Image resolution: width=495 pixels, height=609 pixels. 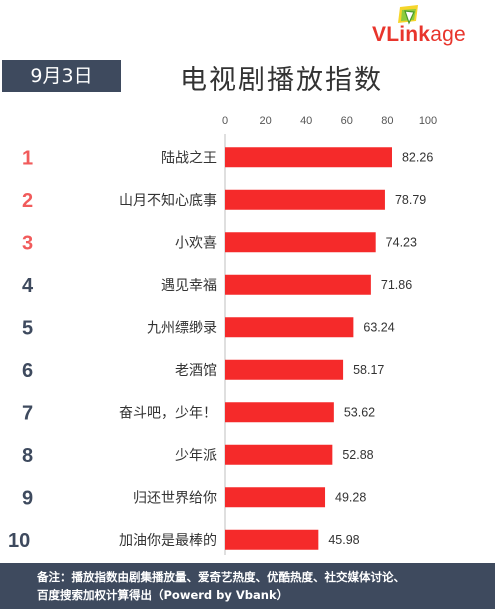 I want to click on footer-line-2: 百度搜索加权计算得出（Powerd by Vbank）, so click(x=163, y=595).